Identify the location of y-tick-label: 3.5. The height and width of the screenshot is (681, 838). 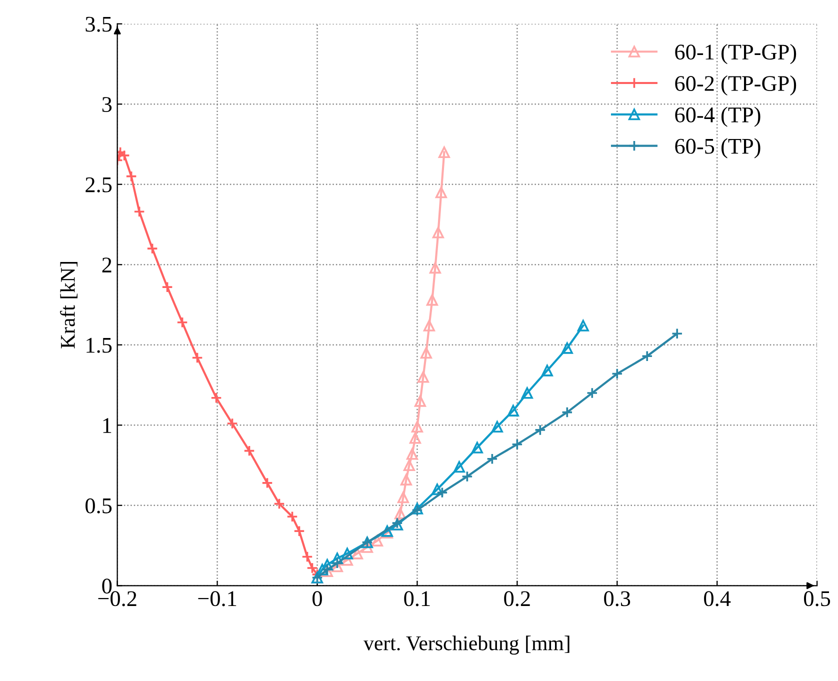
(99, 24).